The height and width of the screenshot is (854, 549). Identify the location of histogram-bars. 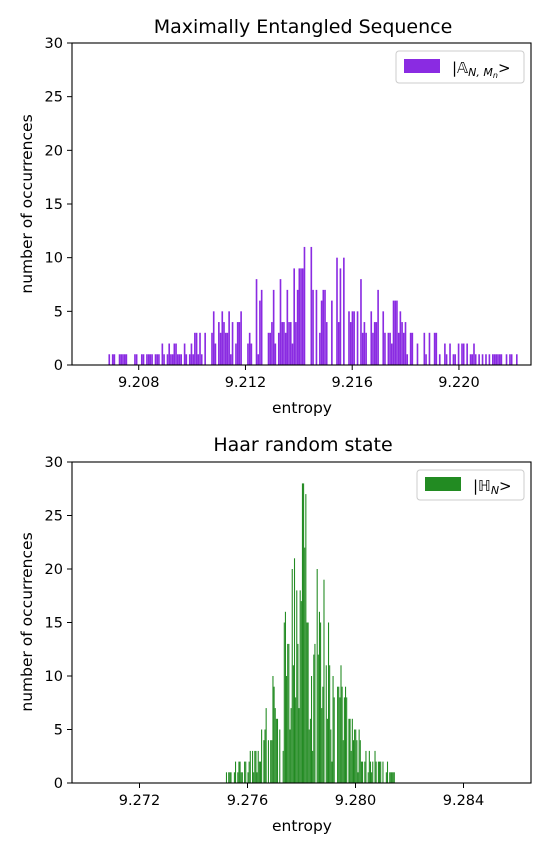
(313, 305).